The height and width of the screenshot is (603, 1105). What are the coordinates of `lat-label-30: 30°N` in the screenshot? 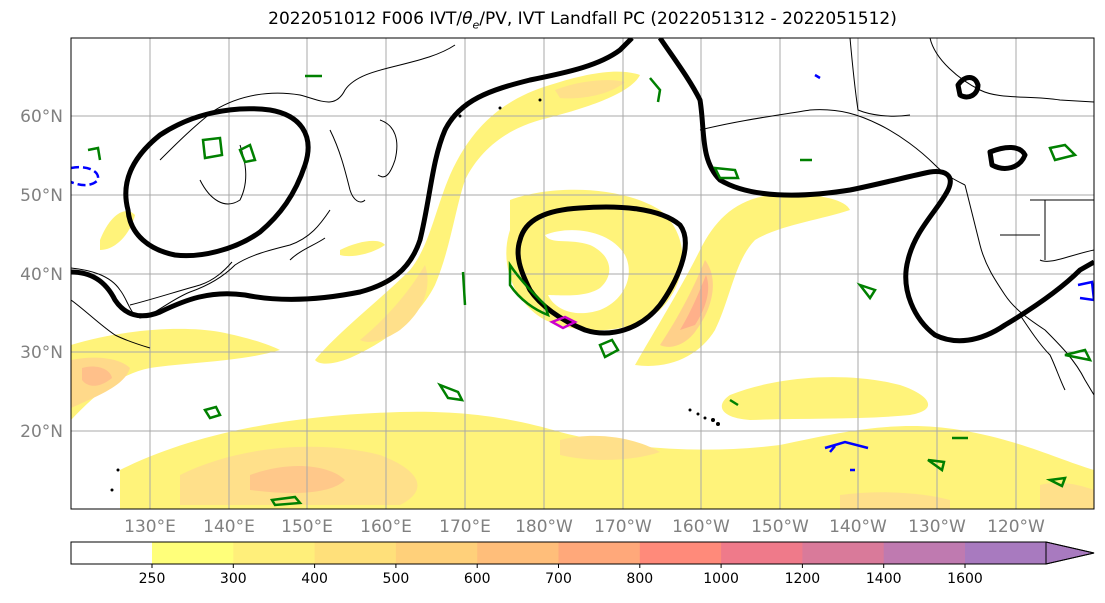 It's located at (41, 353).